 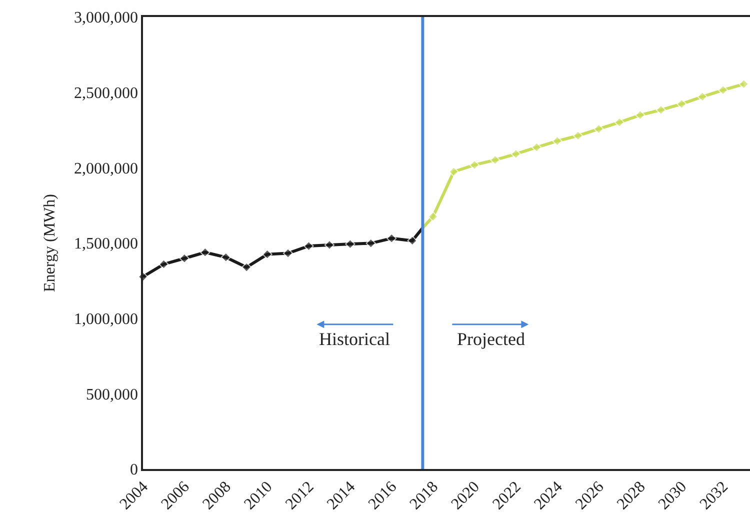 What do you see at coordinates (134, 470) in the screenshot?
I see `y-tick-label: 0` at bounding box center [134, 470].